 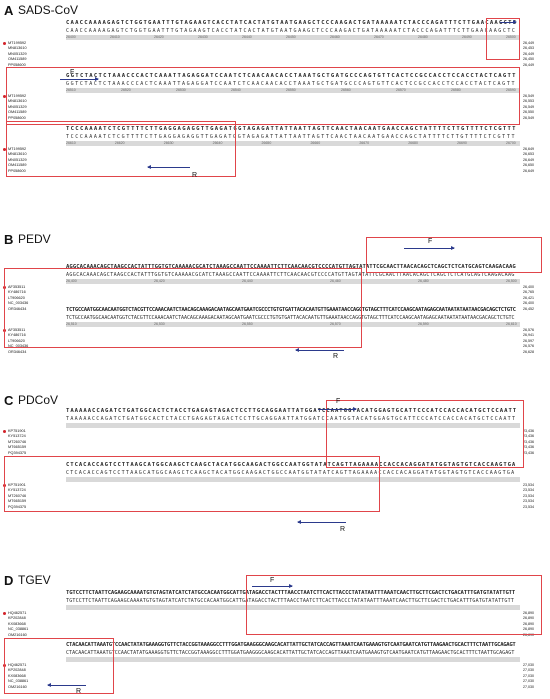 I want to click on accession-label: OR346434, so click(x=17, y=308).